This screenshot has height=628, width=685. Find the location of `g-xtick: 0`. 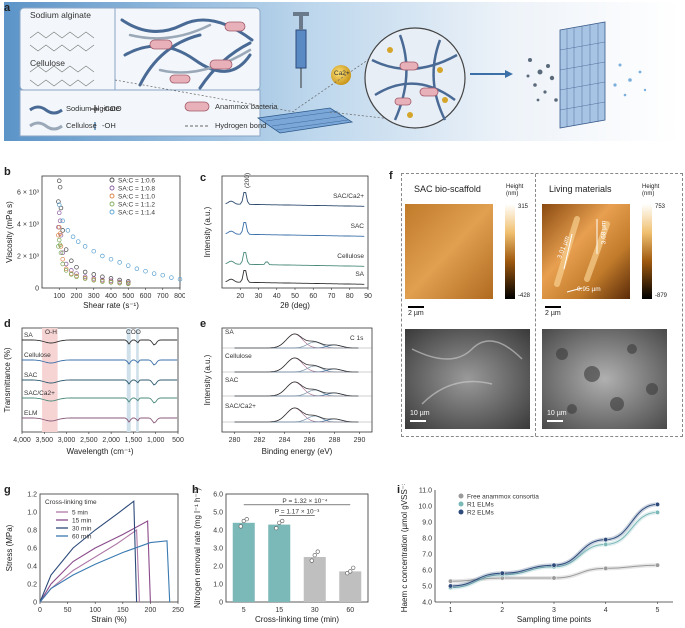

g-xtick: 0 is located at coordinates (40, 610).